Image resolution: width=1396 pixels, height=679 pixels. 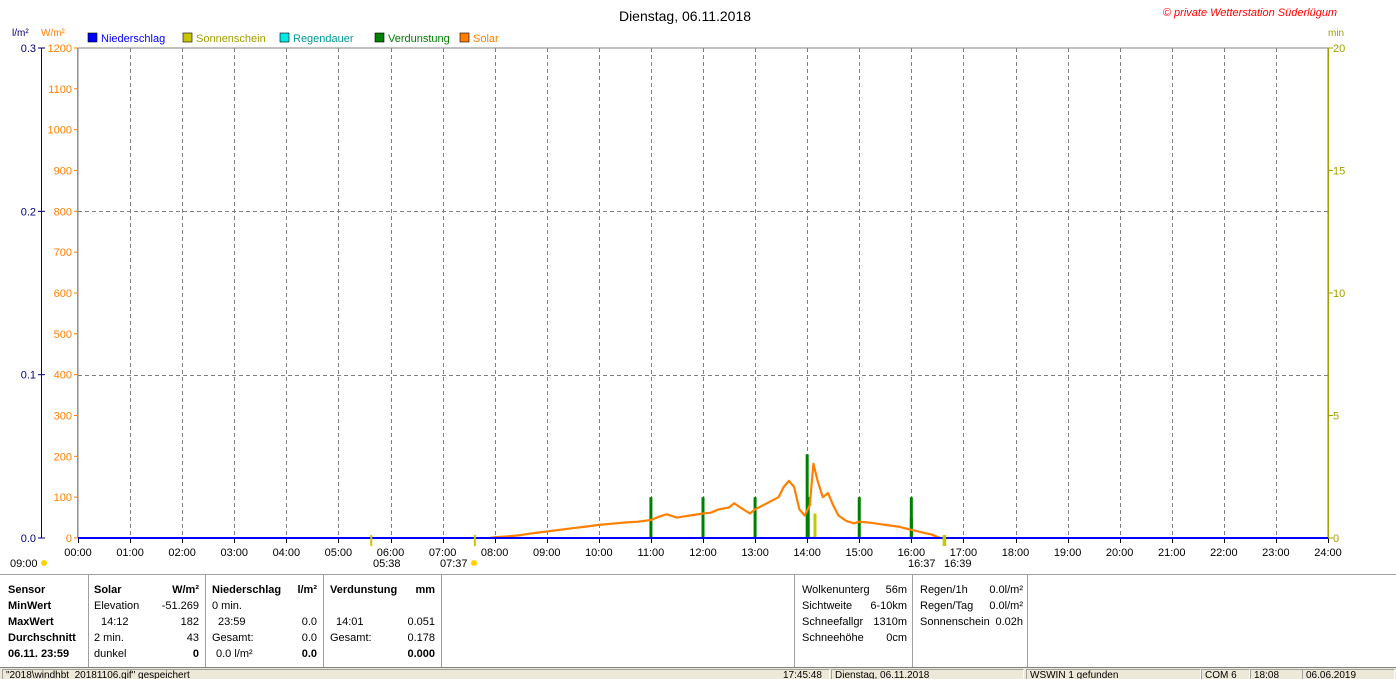 What do you see at coordinates (859, 553) in the screenshot?
I see `x-tick-label: 15:00` at bounding box center [859, 553].